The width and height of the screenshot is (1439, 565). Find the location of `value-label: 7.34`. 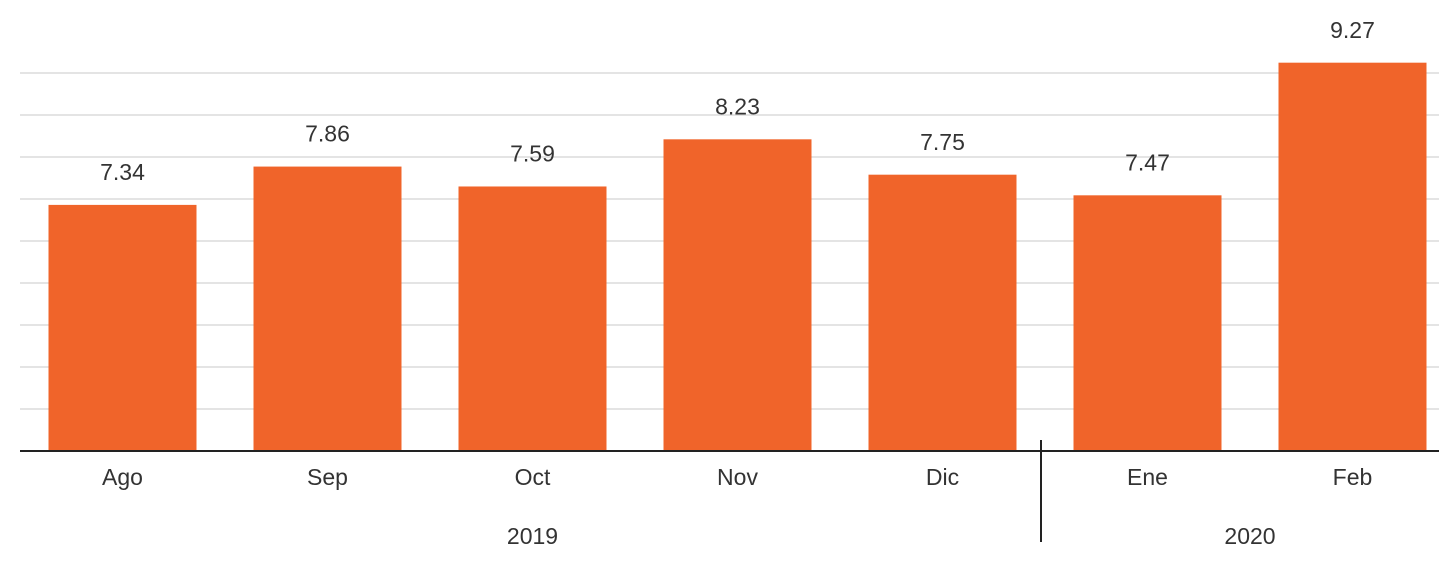

value-label: 7.34 is located at coordinates (122, 172).